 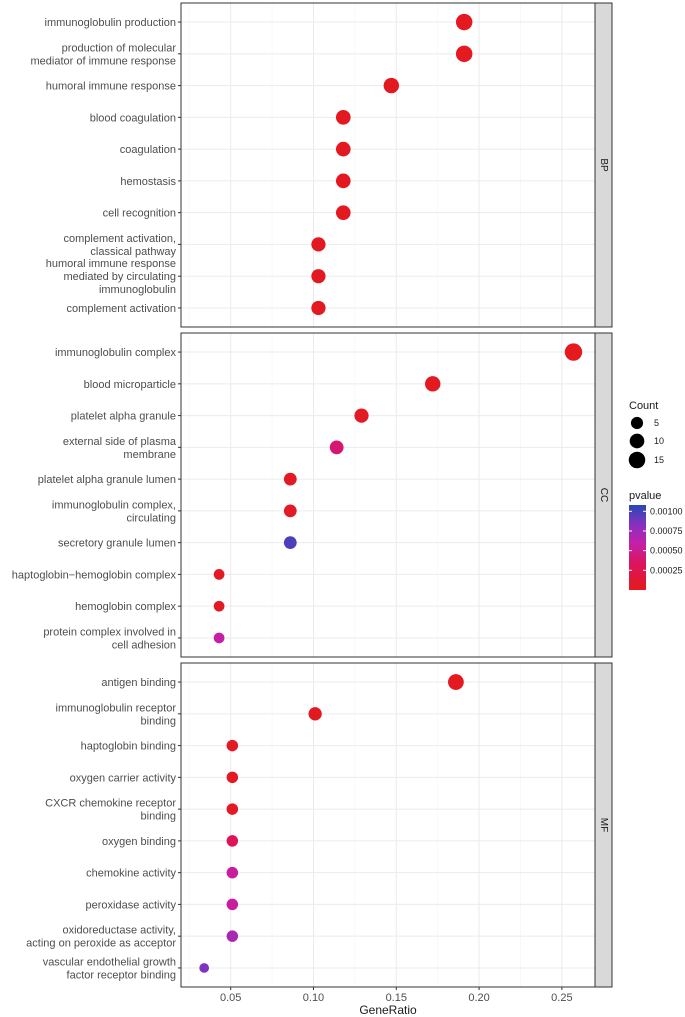 What do you see at coordinates (116, 708) in the screenshot?
I see `category-label-line: immunoglobulin receptor` at bounding box center [116, 708].